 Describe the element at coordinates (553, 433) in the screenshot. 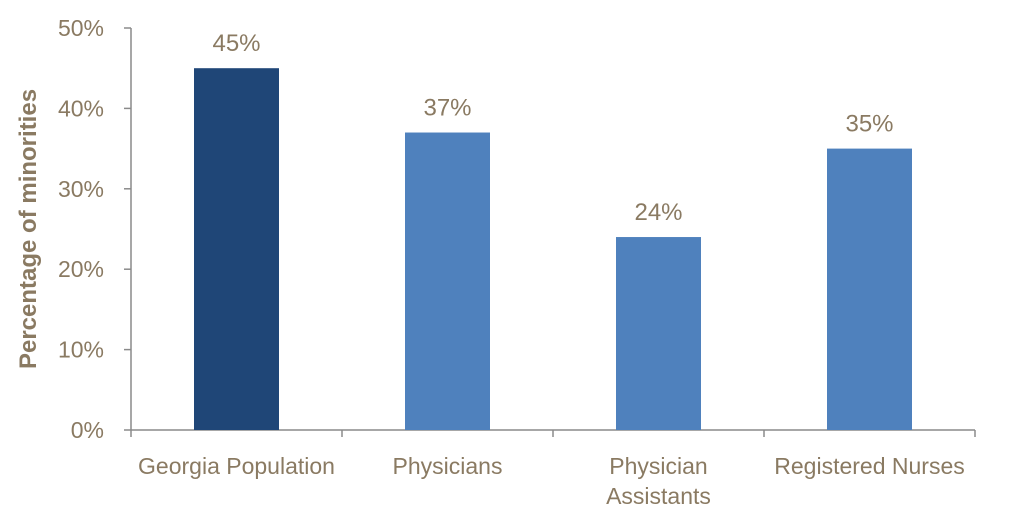

I see `x-axis` at that location.